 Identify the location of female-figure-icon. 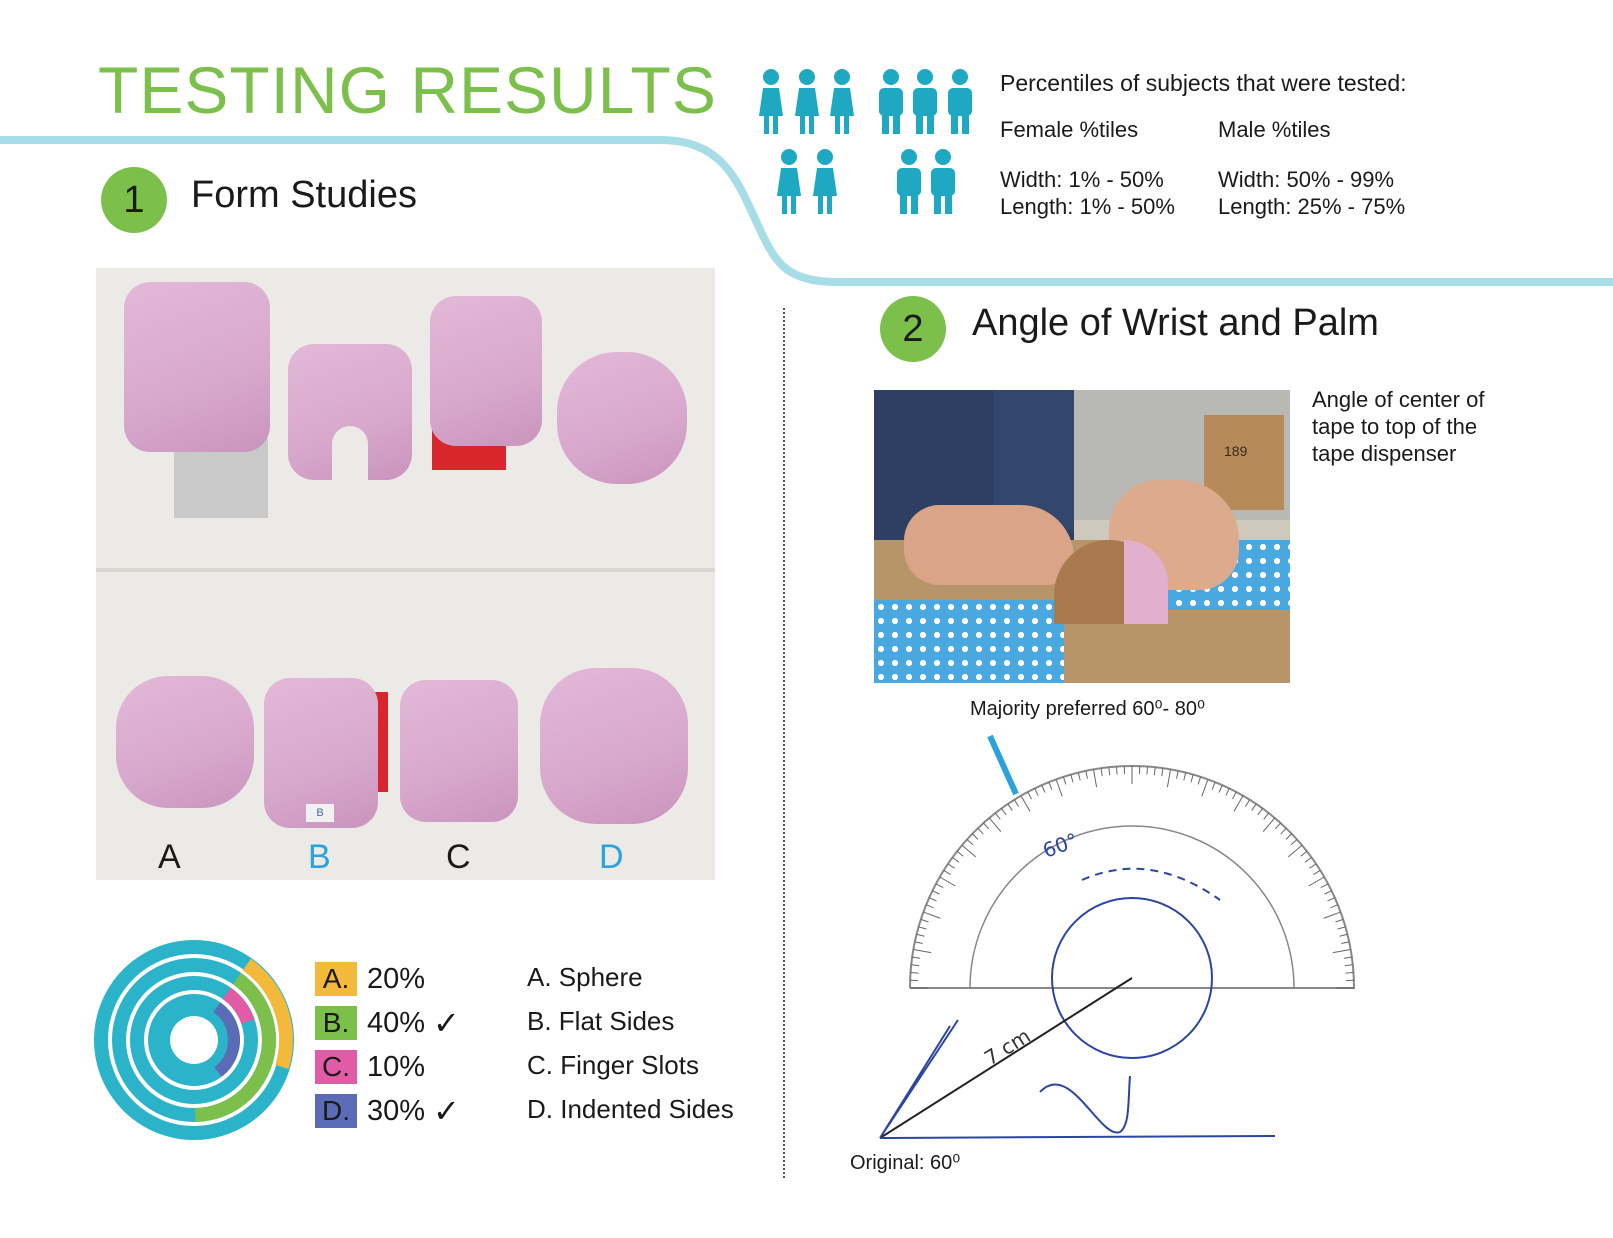
(806, 141).